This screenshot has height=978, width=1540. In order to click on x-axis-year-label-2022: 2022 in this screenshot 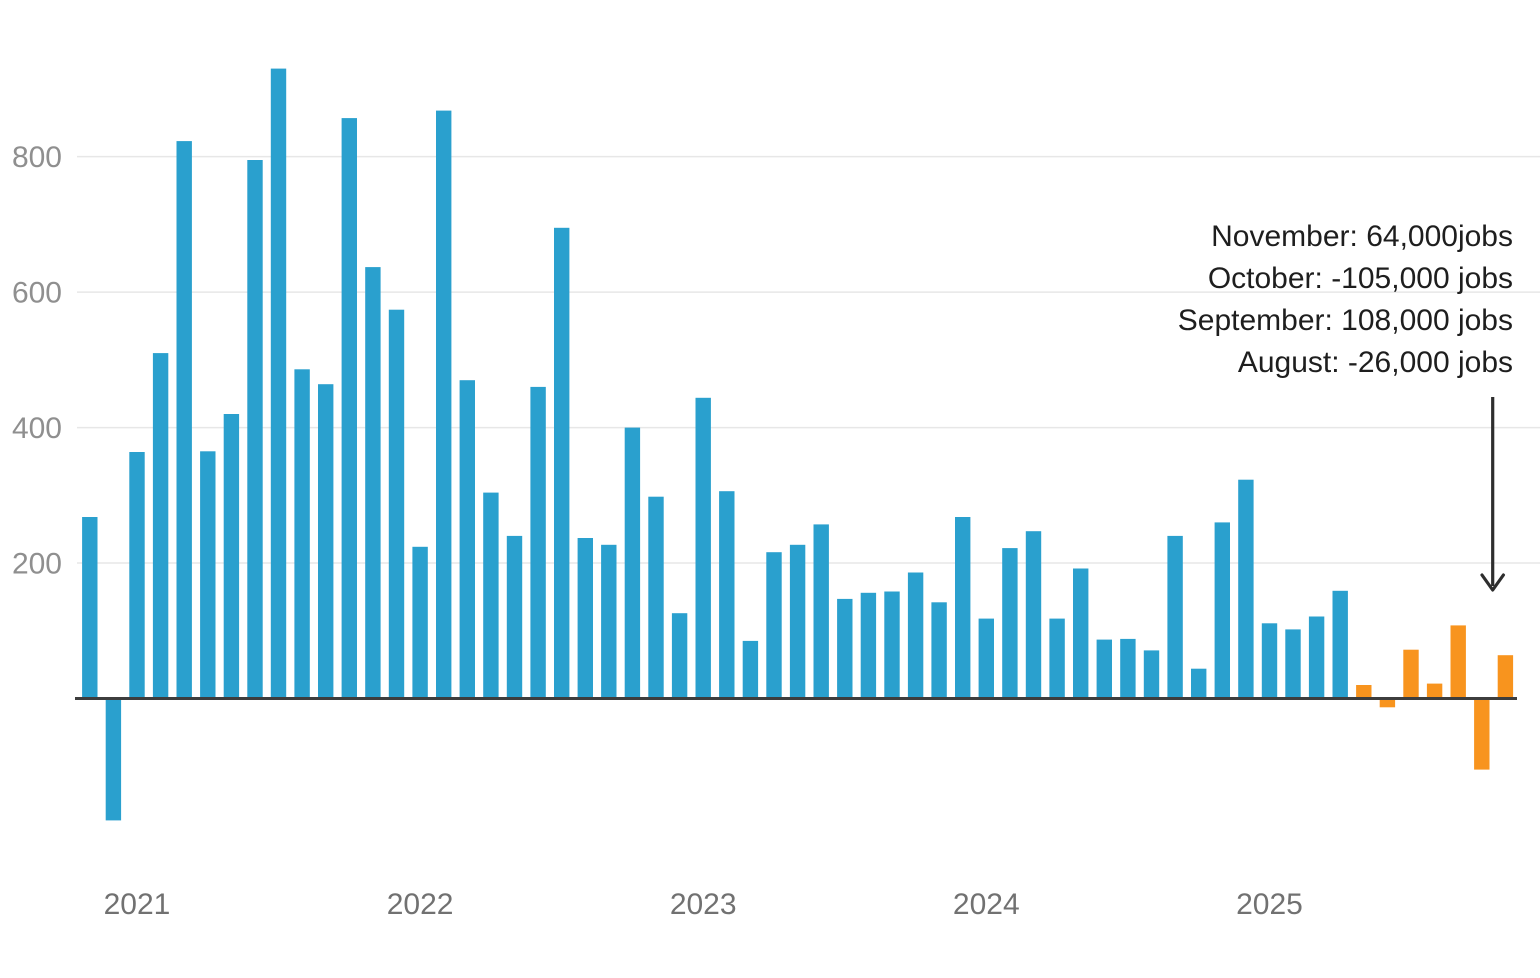, I will do `click(420, 904)`.